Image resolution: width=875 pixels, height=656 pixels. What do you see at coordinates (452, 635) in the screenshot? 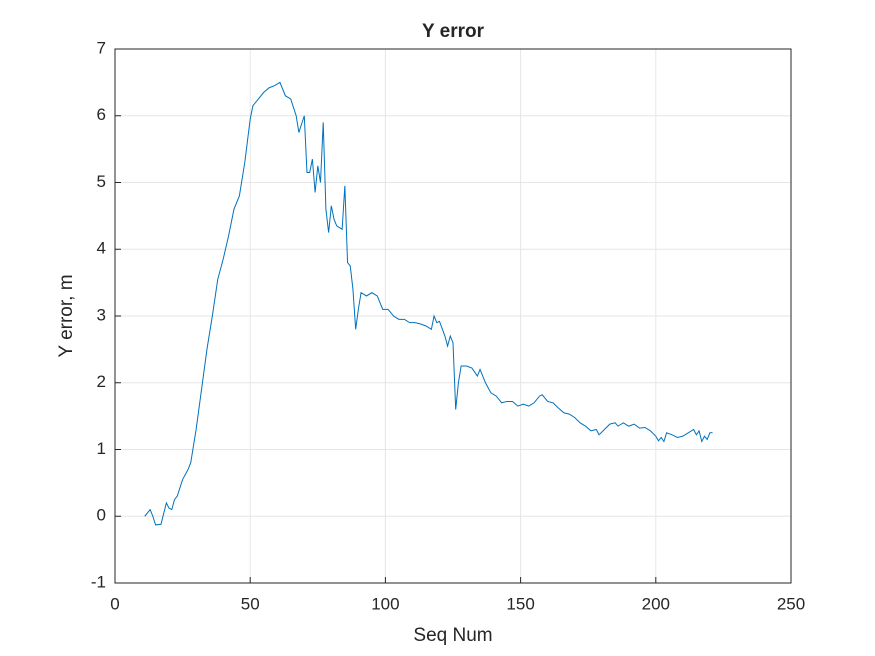
I see `x-axis-label: Seq Num` at bounding box center [452, 635].